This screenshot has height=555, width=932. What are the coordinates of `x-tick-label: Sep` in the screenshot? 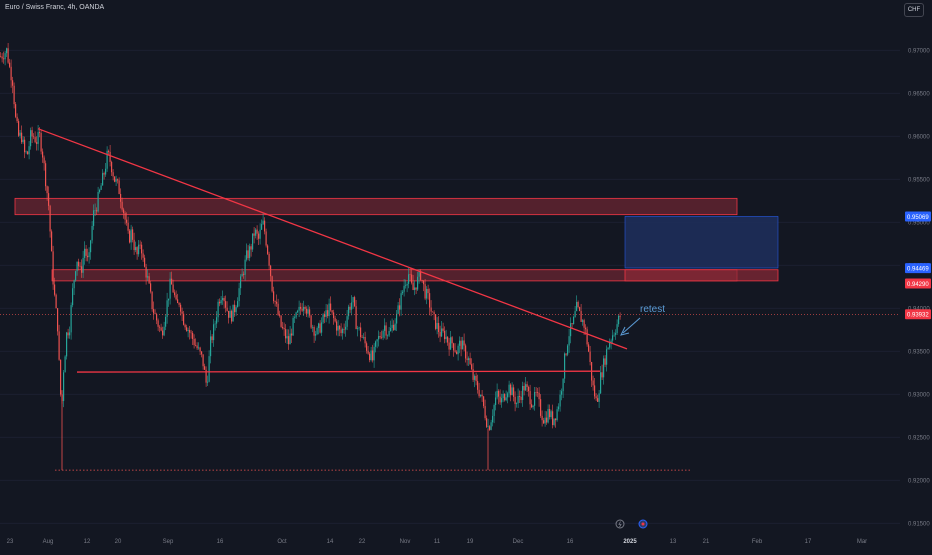 It's located at (168, 542).